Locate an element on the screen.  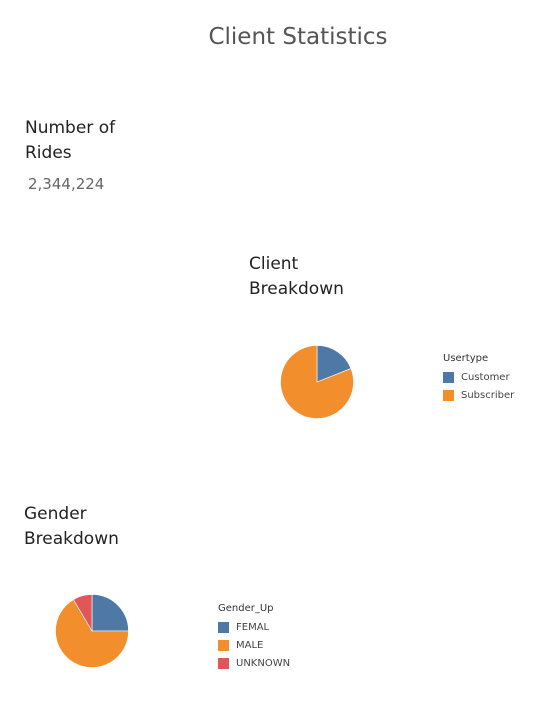
gender-slice-femal is located at coordinates (110, 613).